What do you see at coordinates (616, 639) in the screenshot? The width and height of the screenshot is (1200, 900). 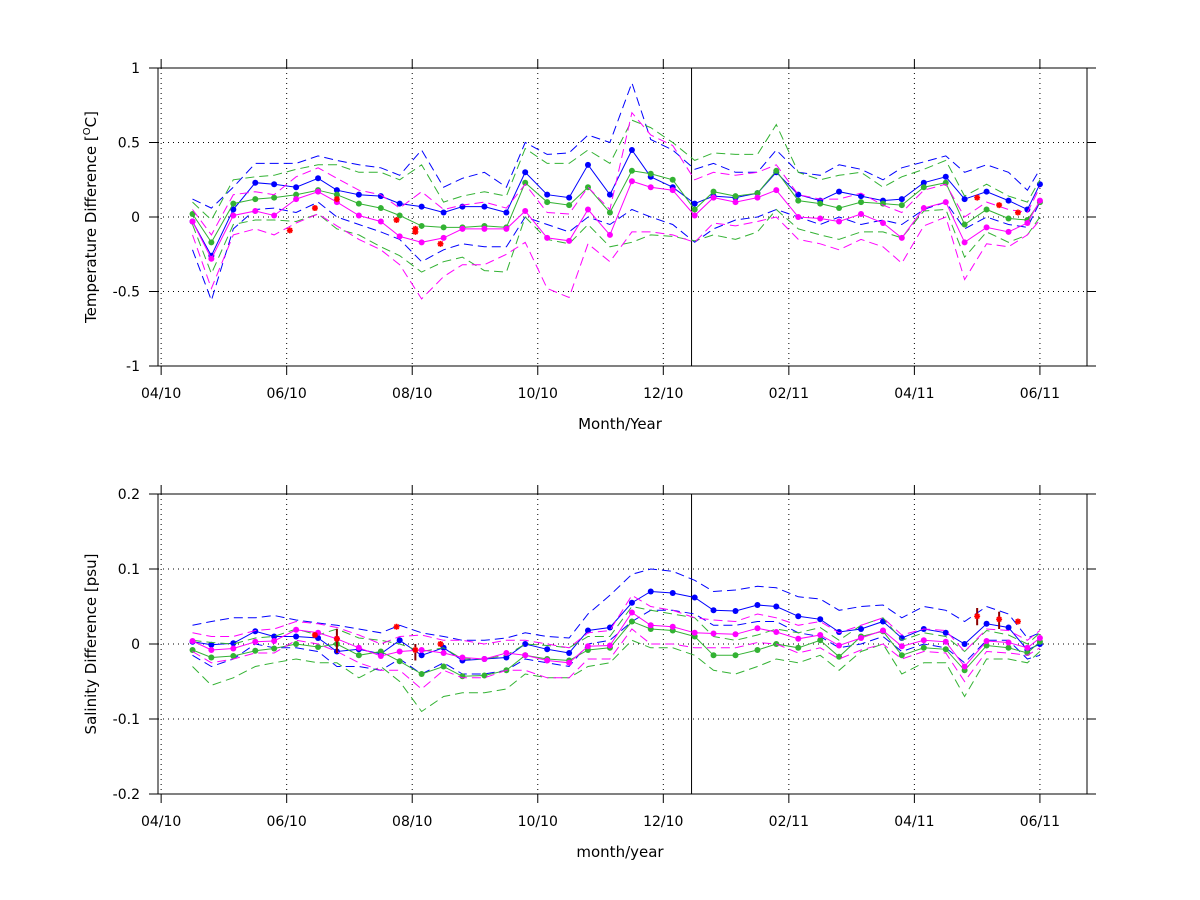 I see `salinity-magenta-mean-line` at bounding box center [616, 639].